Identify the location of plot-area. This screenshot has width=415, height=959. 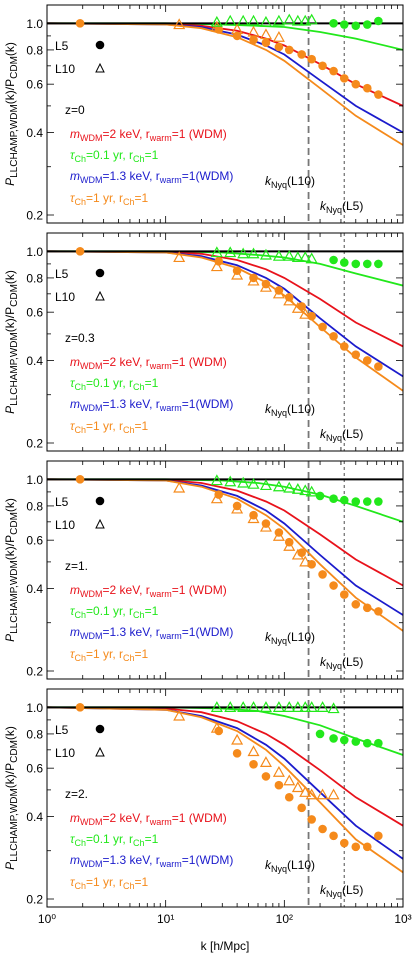
(225, 319).